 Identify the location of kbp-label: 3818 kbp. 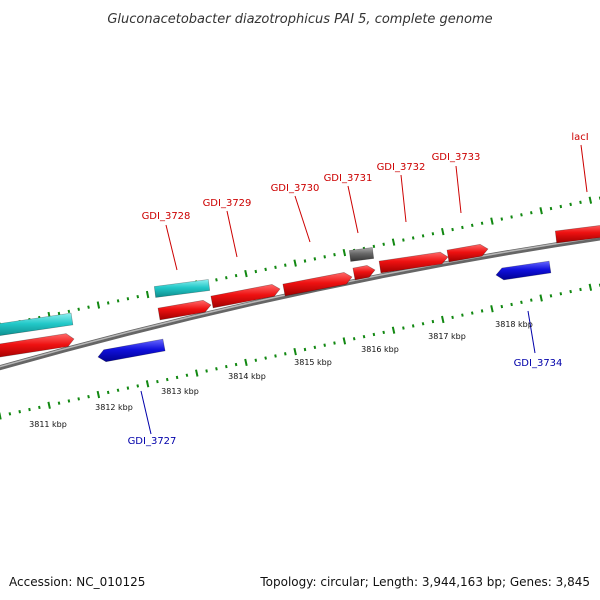
(514, 324).